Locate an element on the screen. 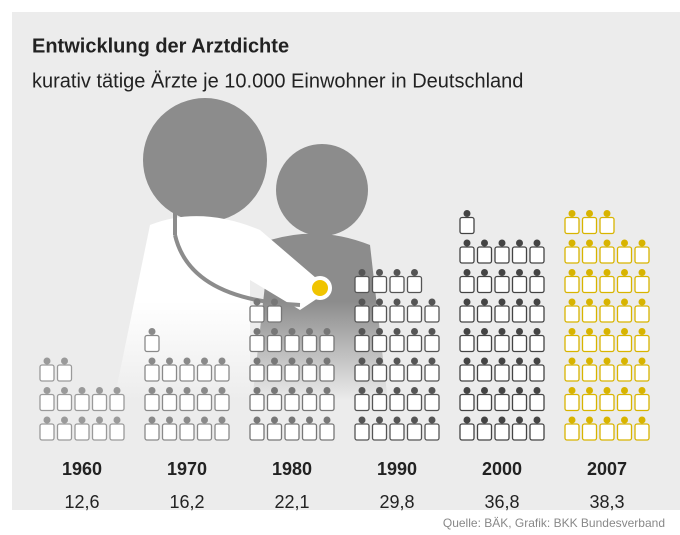  year-label: 2000 is located at coordinates (502, 469).